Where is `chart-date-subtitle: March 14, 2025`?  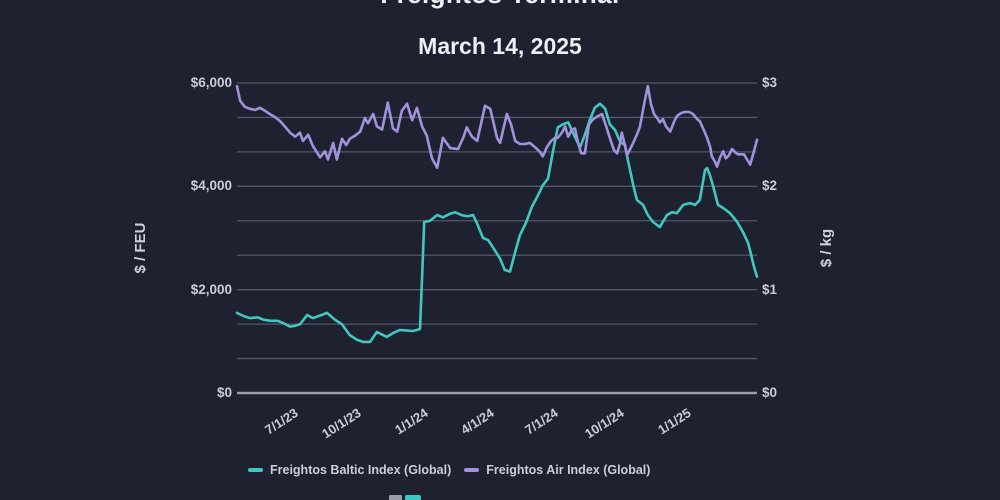
chart-date-subtitle: March 14, 2025 is located at coordinates (500, 46).